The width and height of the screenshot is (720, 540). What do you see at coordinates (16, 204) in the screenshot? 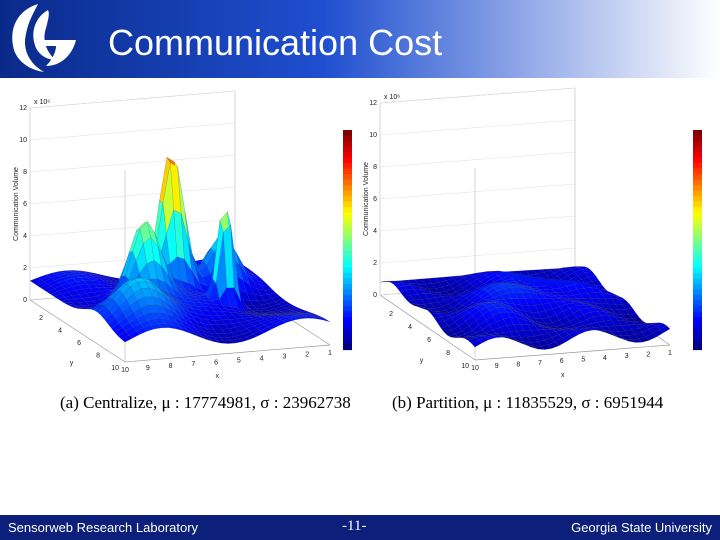
I see `z-label: Communication Volume` at bounding box center [16, 204].